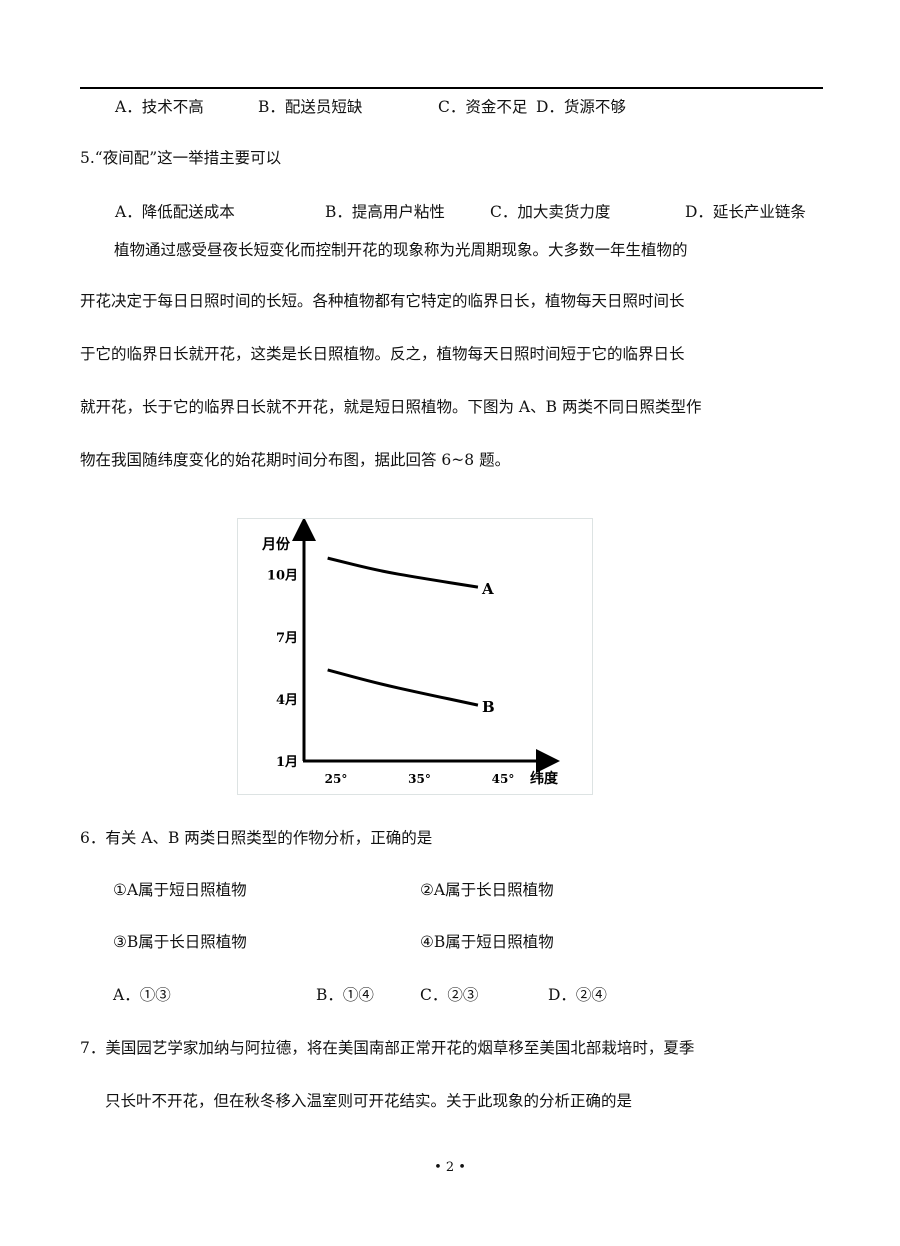 The width and height of the screenshot is (900, 1246). I want to click on y-tick-label: 1月, so click(287, 762).